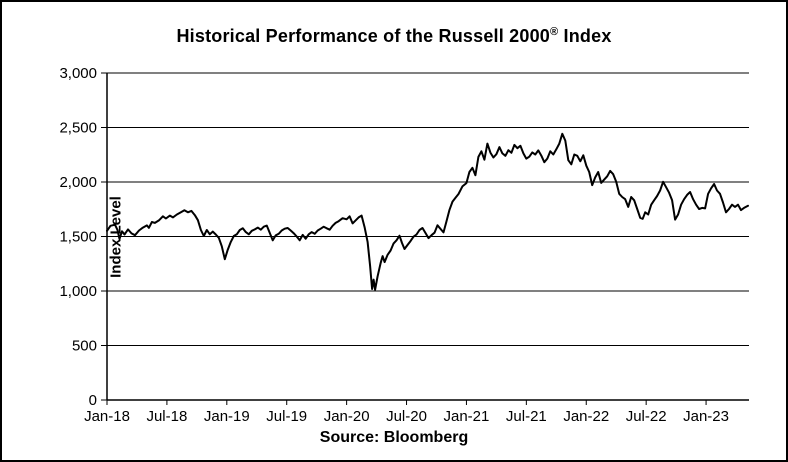 This screenshot has height=462, width=788. I want to click on y-tick-label-2000: 2,000, so click(78, 182).